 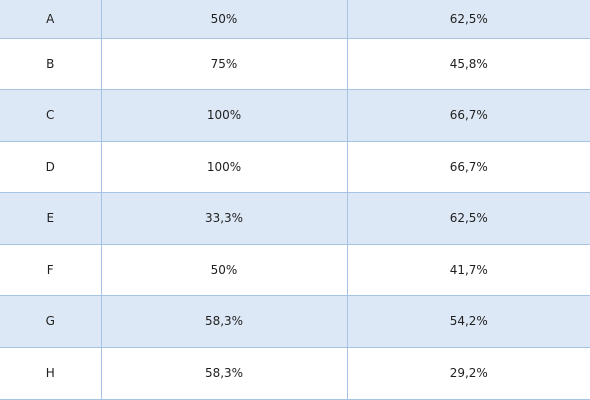 I want to click on row-label-cell: A, so click(x=51, y=19).